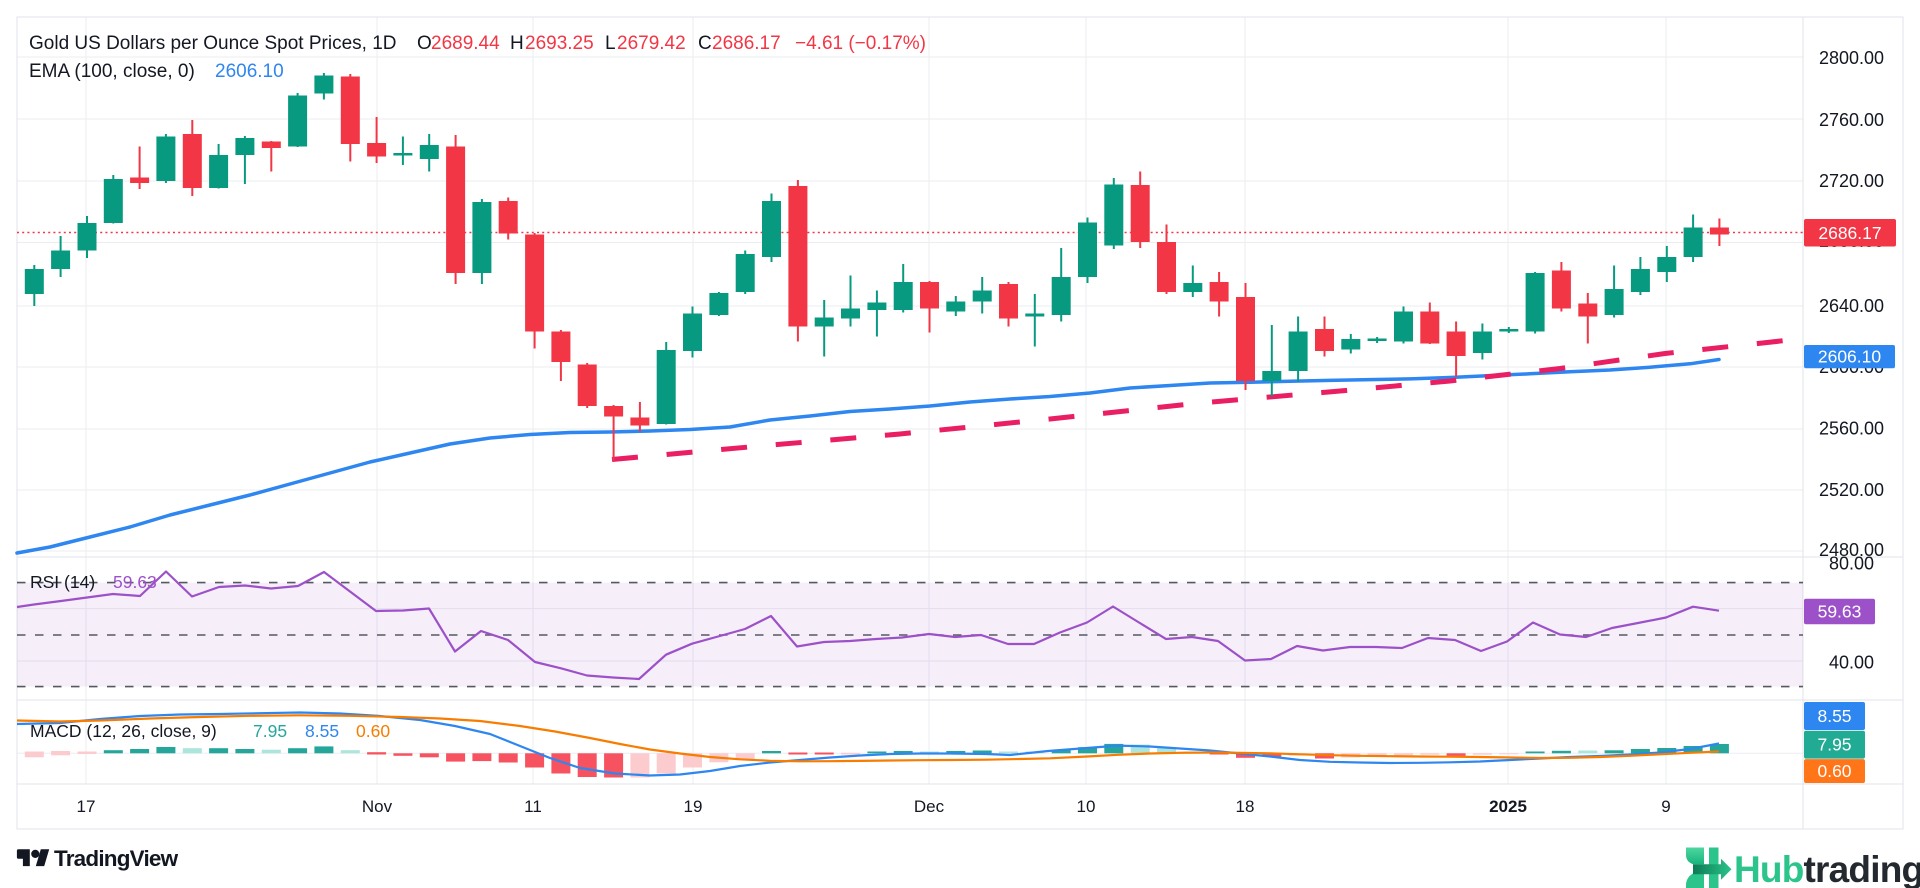 The height and width of the screenshot is (888, 1920). Describe the element at coordinates (1851, 306) in the screenshot. I see `svg-text: 2640.00` at that location.